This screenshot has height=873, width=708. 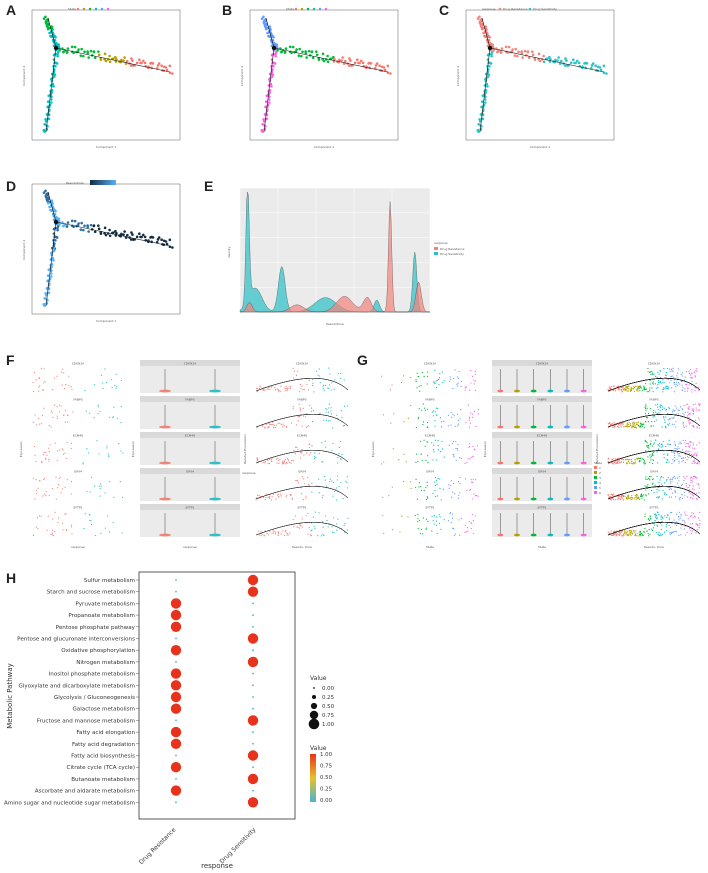 I want to click on trajectory-backbone, so click(x=547, y=60).